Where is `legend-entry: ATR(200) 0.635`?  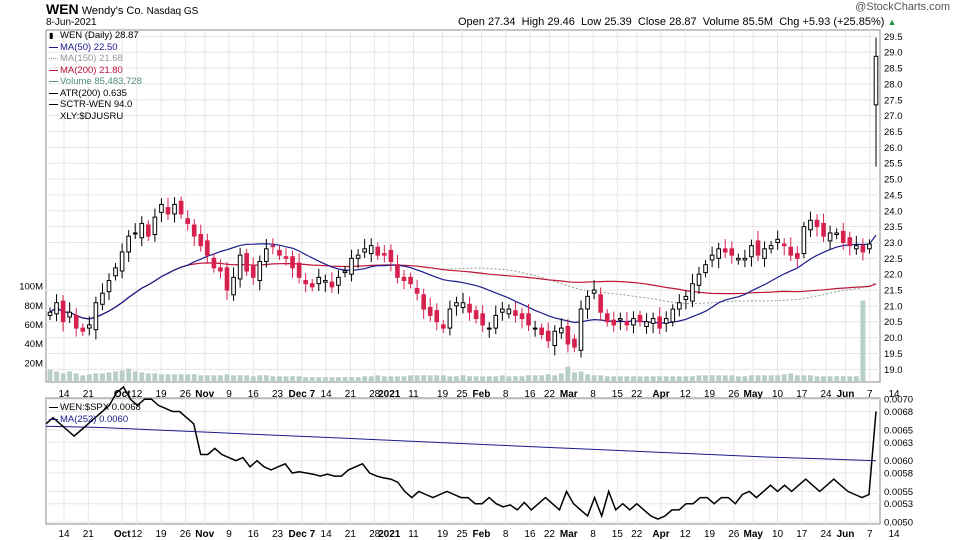
legend-entry: ATR(200) 0.635 is located at coordinates (95, 94).